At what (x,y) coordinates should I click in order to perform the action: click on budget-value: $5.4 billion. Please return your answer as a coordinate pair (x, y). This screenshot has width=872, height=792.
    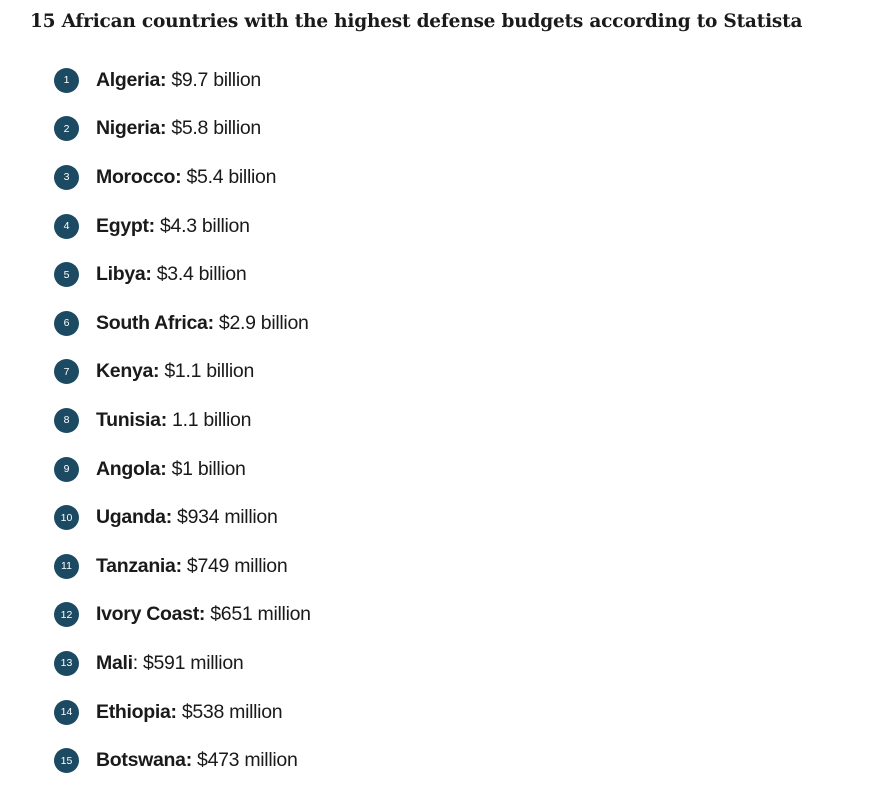
    Looking at the image, I should click on (231, 176).